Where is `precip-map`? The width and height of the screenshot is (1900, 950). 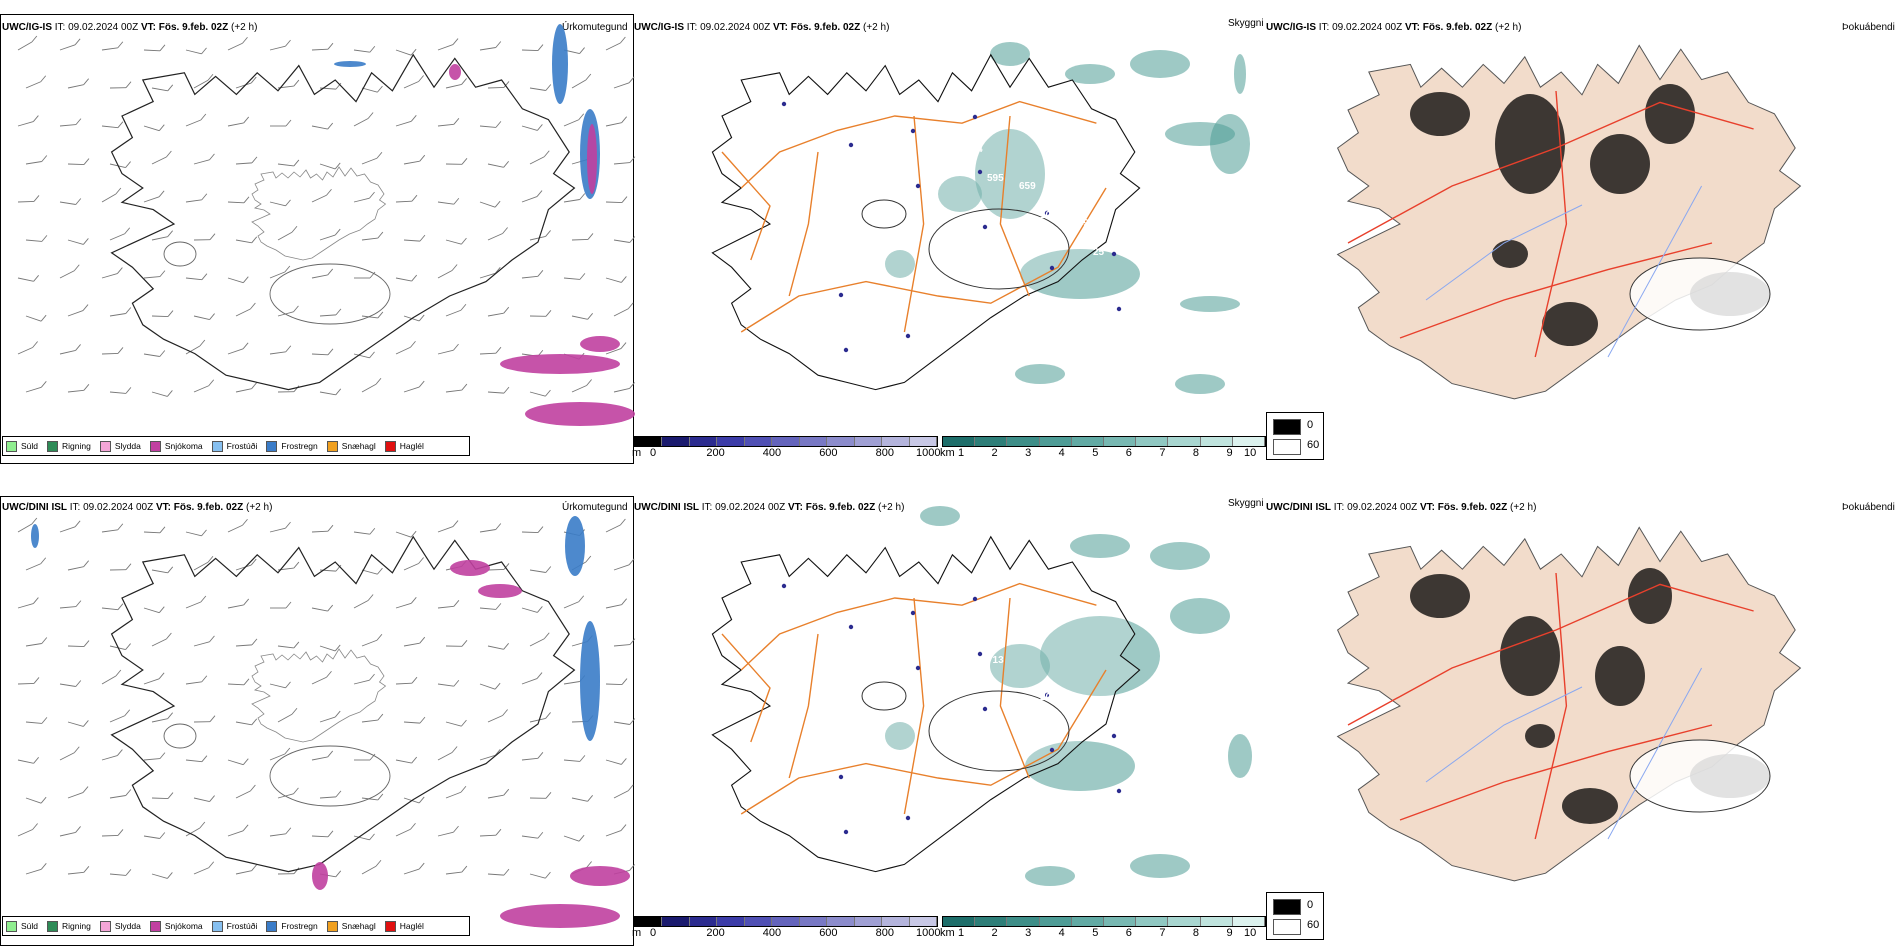
precip-map is located at coordinates (326, 722).